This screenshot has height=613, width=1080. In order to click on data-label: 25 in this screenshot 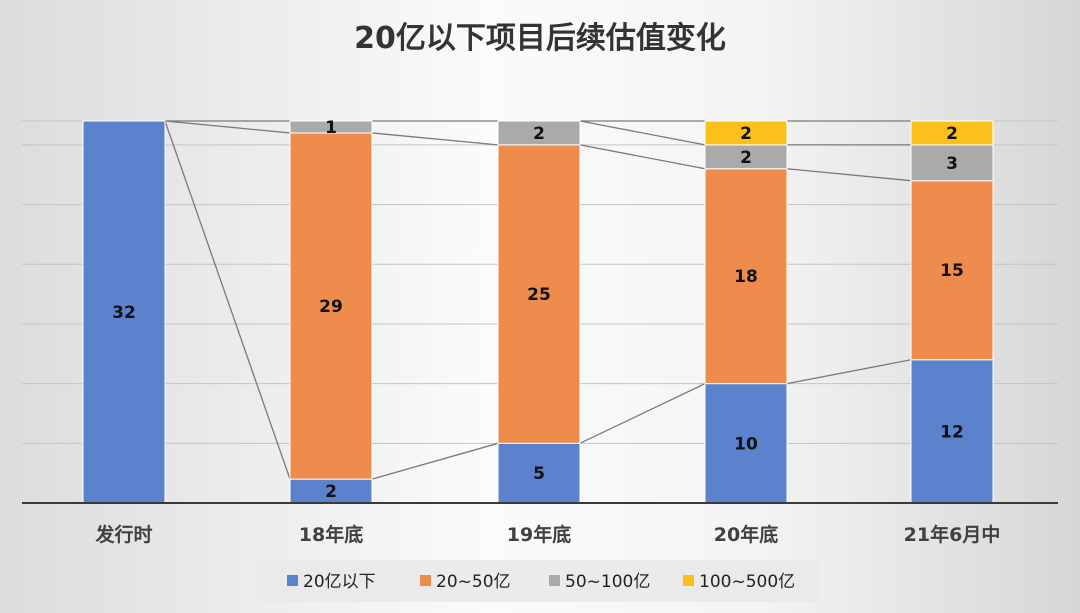, I will do `click(539, 295)`.